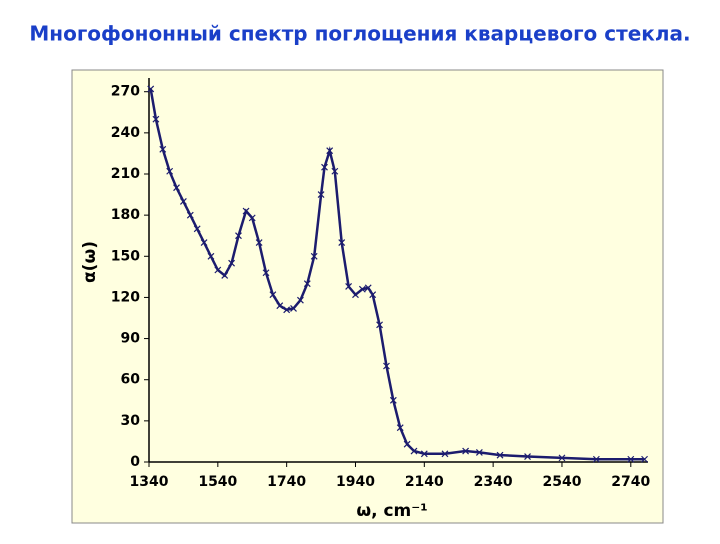 This screenshot has height=544, width=720. What do you see at coordinates (125, 297) in the screenshot?
I see `y-tick-label: 120` at bounding box center [125, 297].